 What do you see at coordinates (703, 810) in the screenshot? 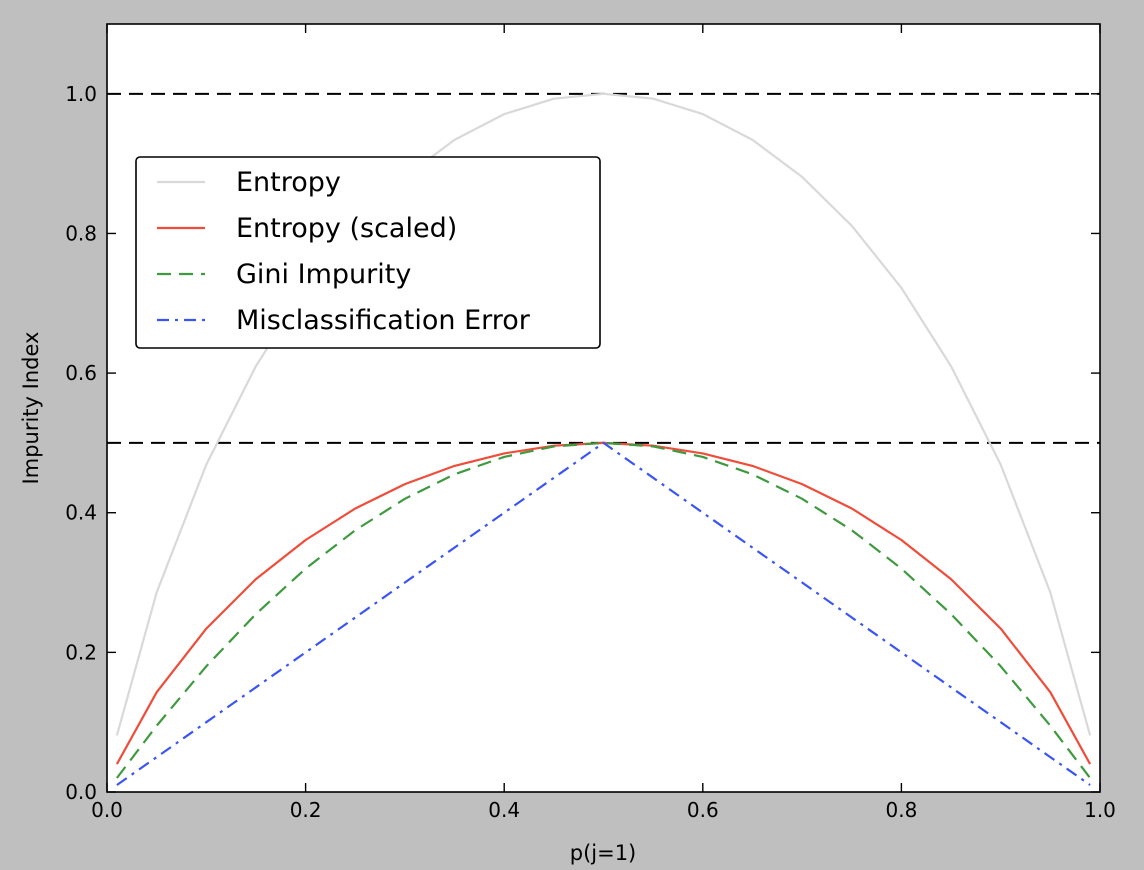
I see `x-tick-label-3: 0.6` at bounding box center [703, 810].